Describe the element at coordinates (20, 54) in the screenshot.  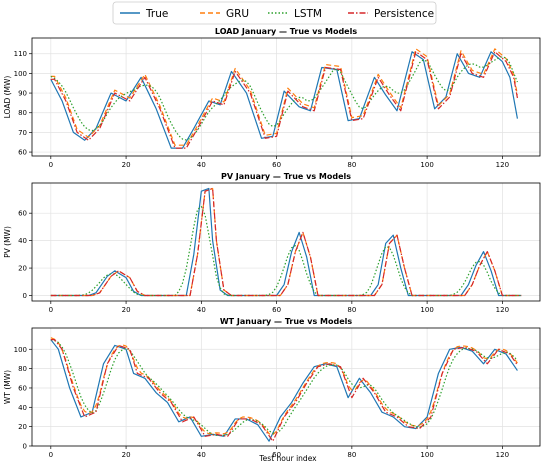
I see `y-tick-label: 110` at that location.